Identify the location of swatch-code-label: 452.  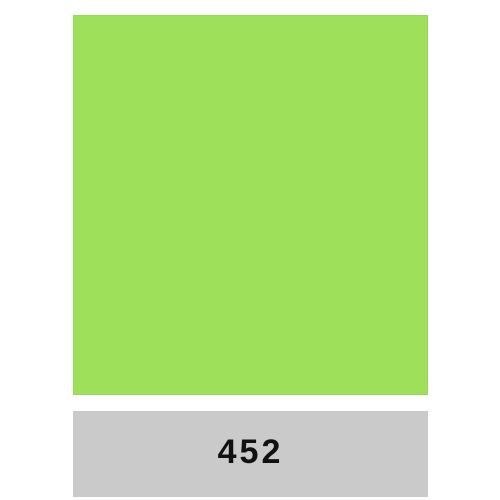
(250, 451).